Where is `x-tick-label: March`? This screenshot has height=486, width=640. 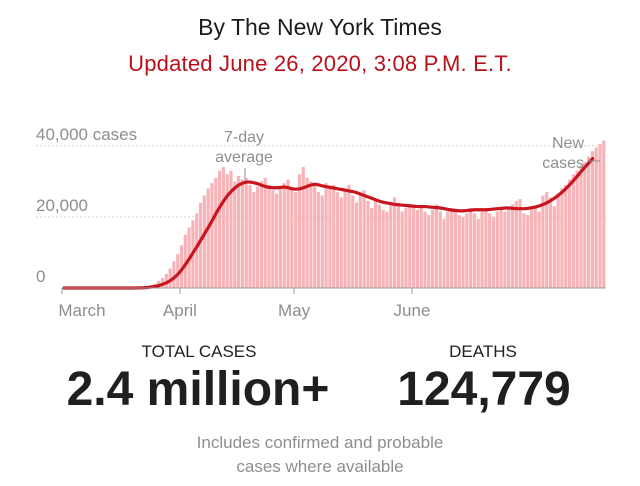 x-tick-label: March is located at coordinates (81, 310).